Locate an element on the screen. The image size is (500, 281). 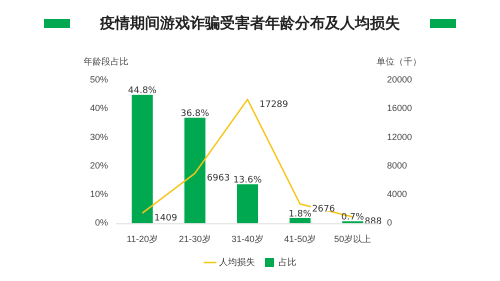
y2-tick-label: 20000 is located at coordinates (399, 79).